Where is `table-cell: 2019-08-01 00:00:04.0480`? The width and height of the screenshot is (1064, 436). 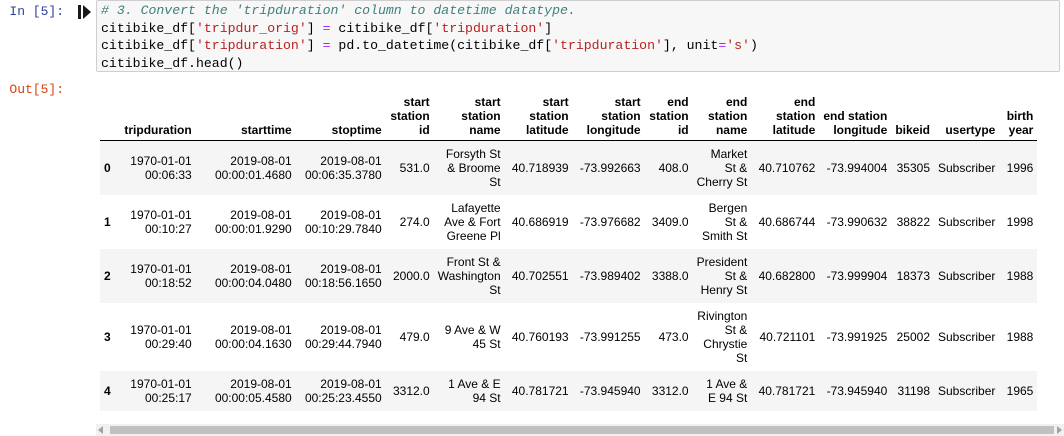
table-cell: 2019-08-01 00:00:04.0480 is located at coordinates (253, 275).